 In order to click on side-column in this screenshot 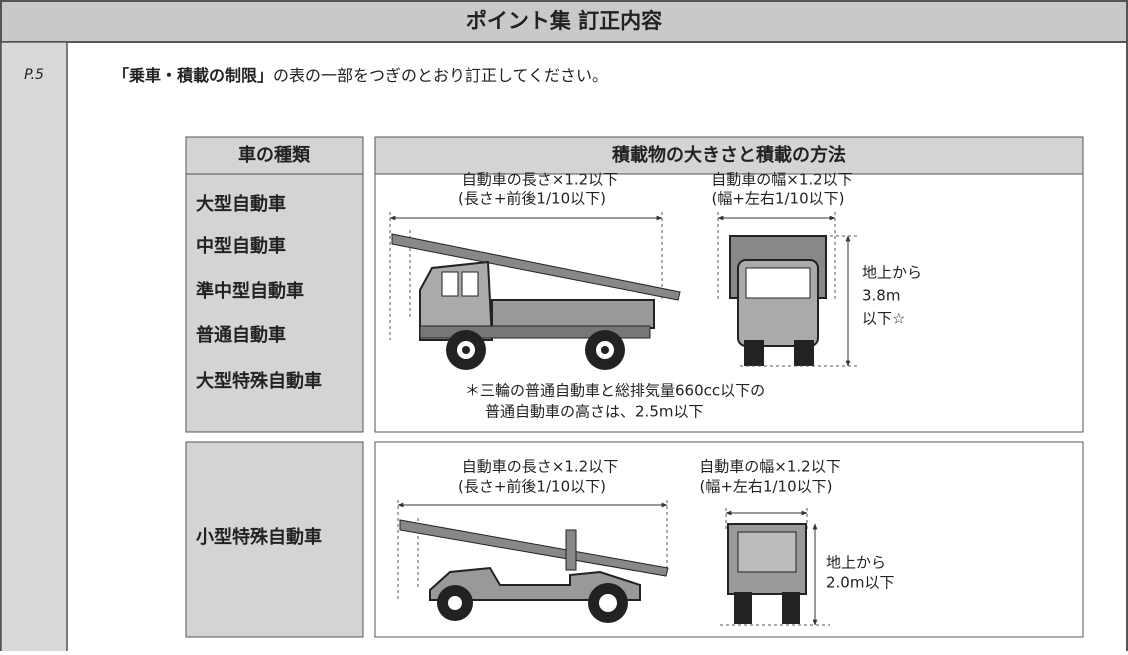, I will do `click(34, 348)`.